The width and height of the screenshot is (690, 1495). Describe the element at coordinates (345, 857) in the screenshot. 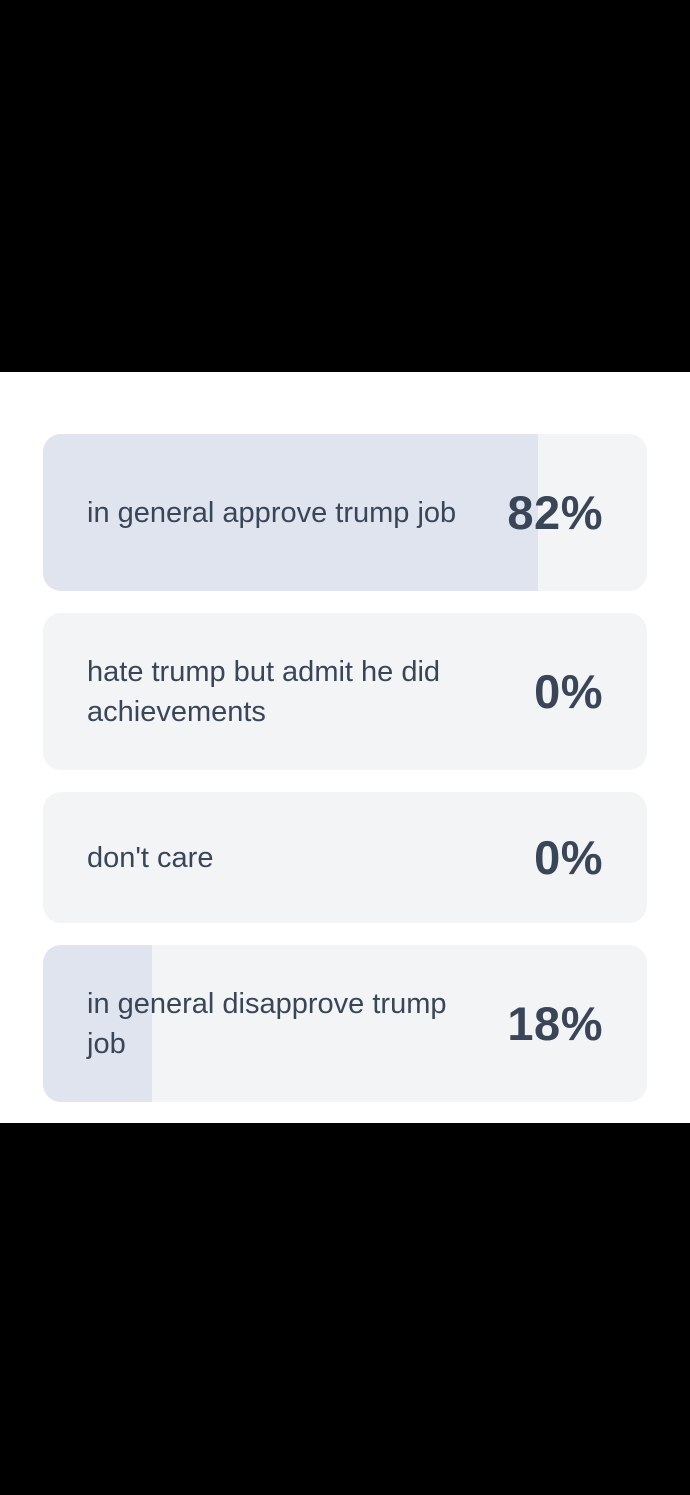

I see `poll-option-dont-care: don't care 0%` at that location.